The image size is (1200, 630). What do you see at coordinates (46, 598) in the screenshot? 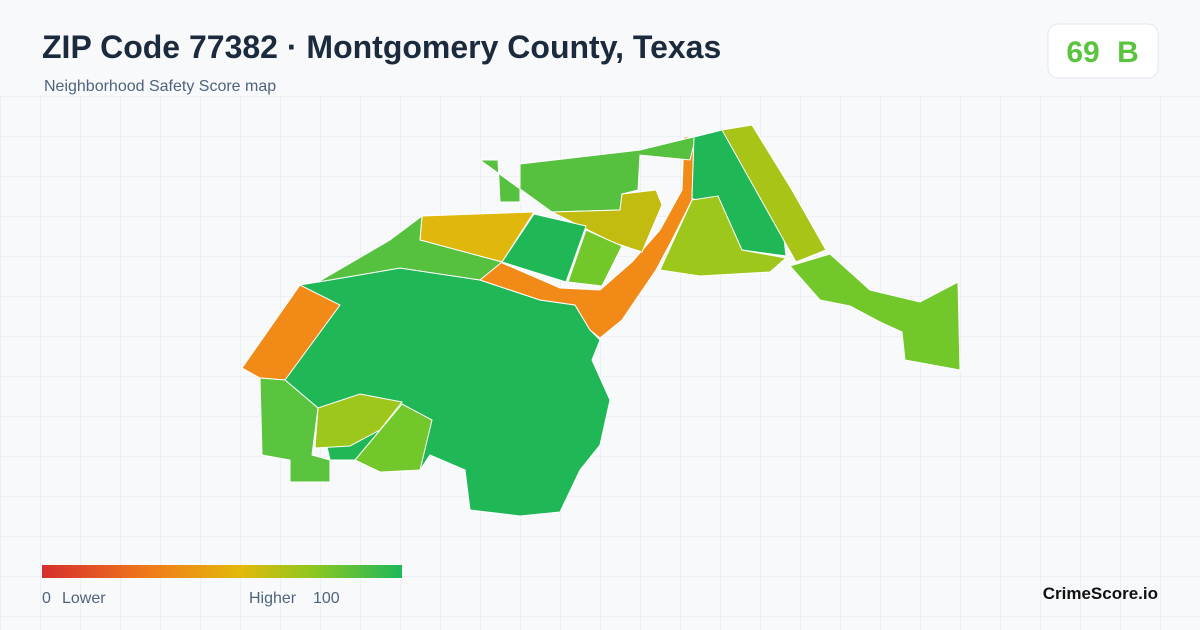
I see `legend-min: 0` at bounding box center [46, 598].